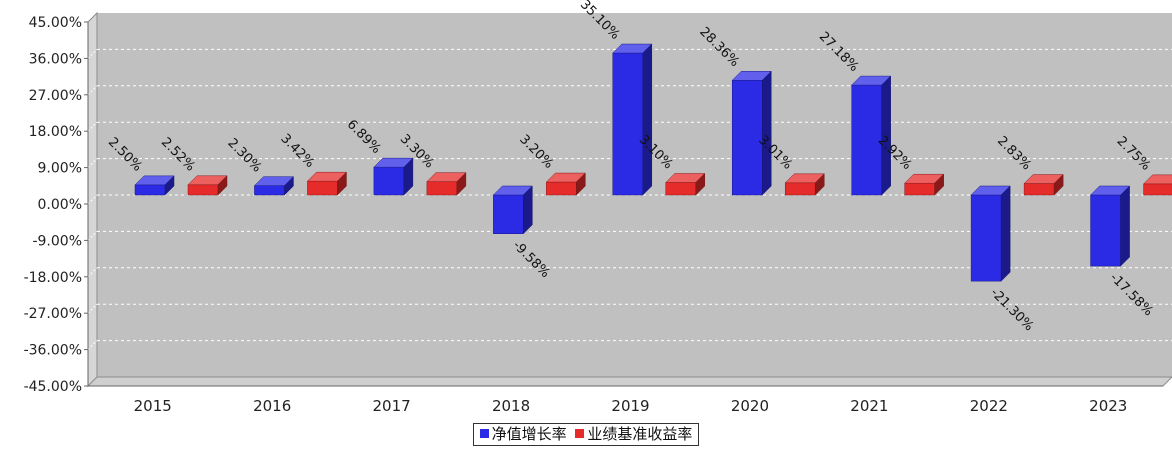 Image resolution: width=1172 pixels, height=449 pixels. I want to click on y-tick-label: -45.00%, so click(53, 387).